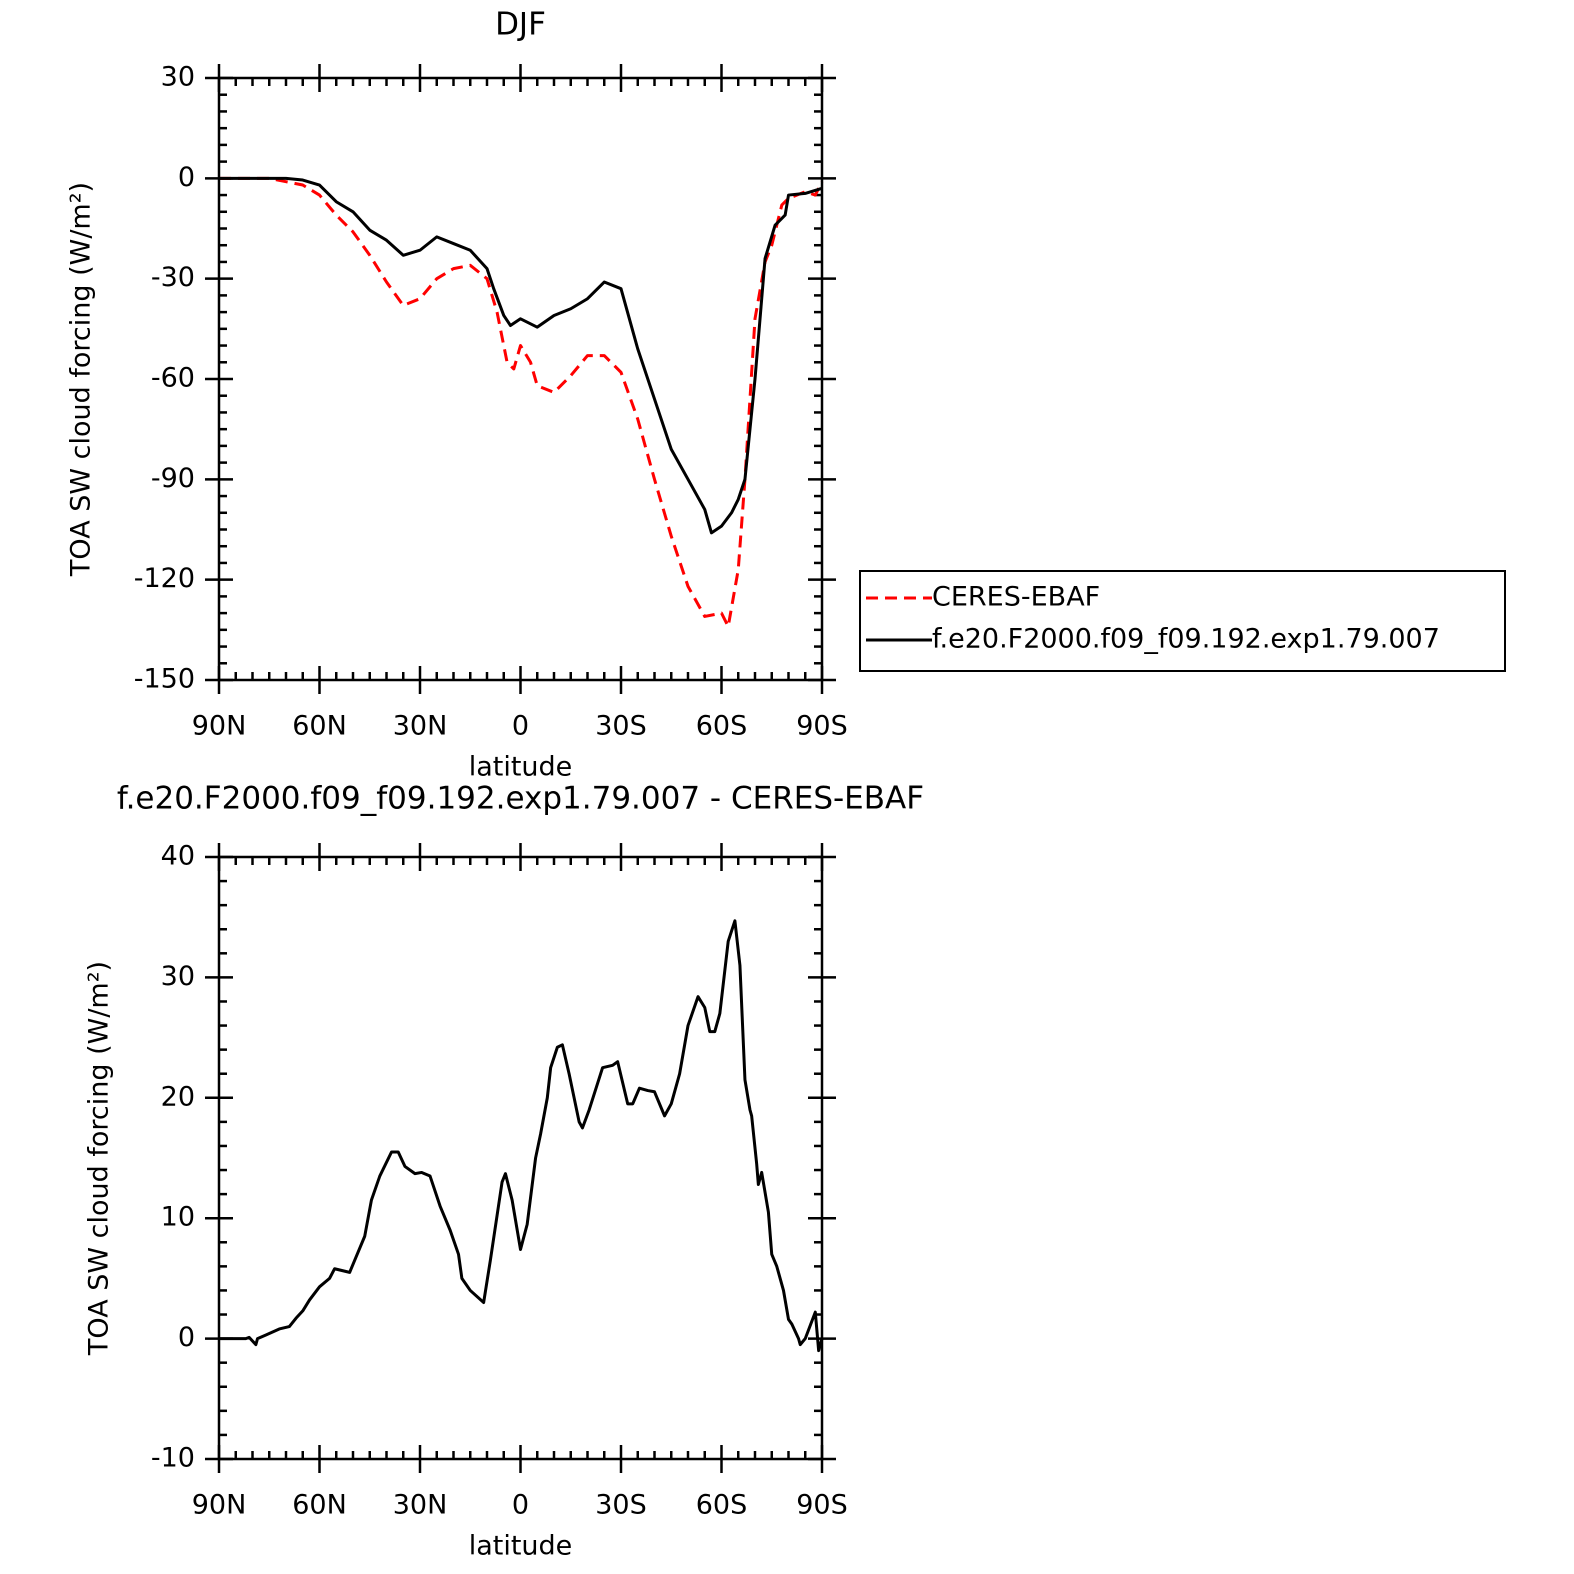  Describe the element at coordinates (520, 25) in the screenshot. I see `chart-title: DJF` at that location.